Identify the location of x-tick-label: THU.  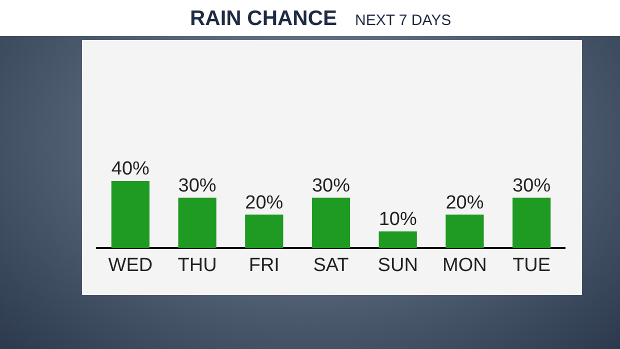
(197, 265).